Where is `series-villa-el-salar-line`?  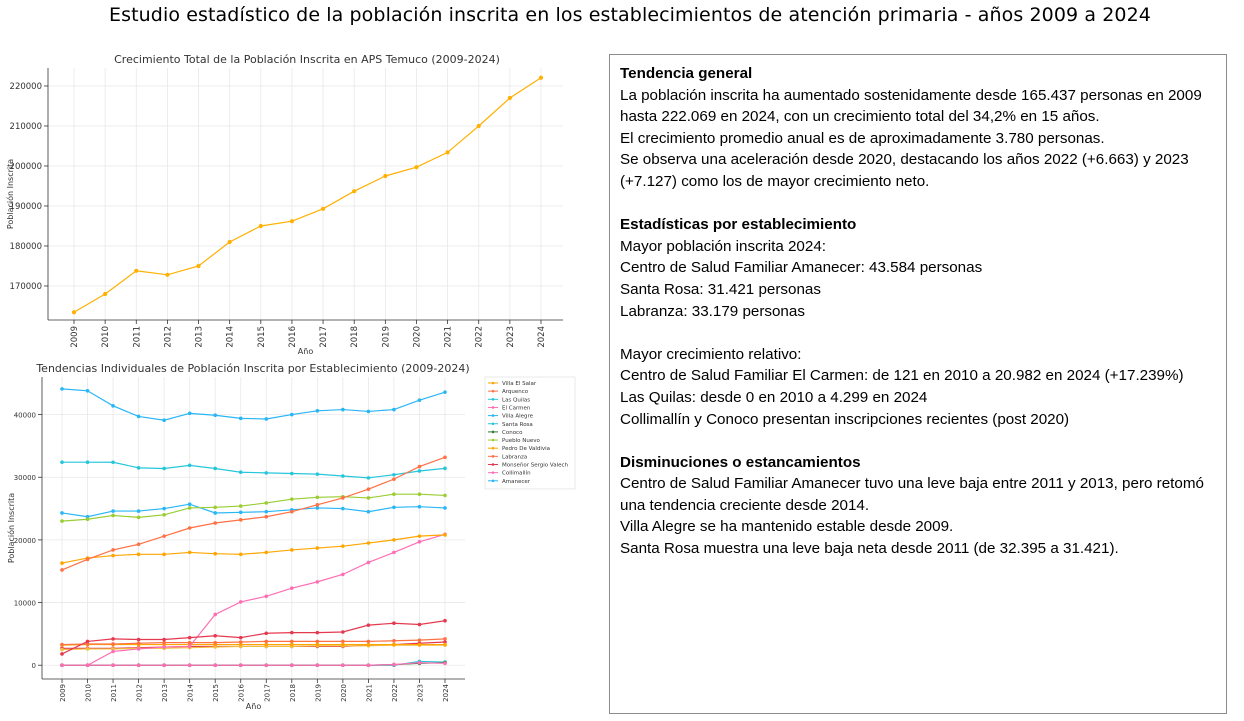
series-villa-el-salar-line is located at coordinates (253, 644).